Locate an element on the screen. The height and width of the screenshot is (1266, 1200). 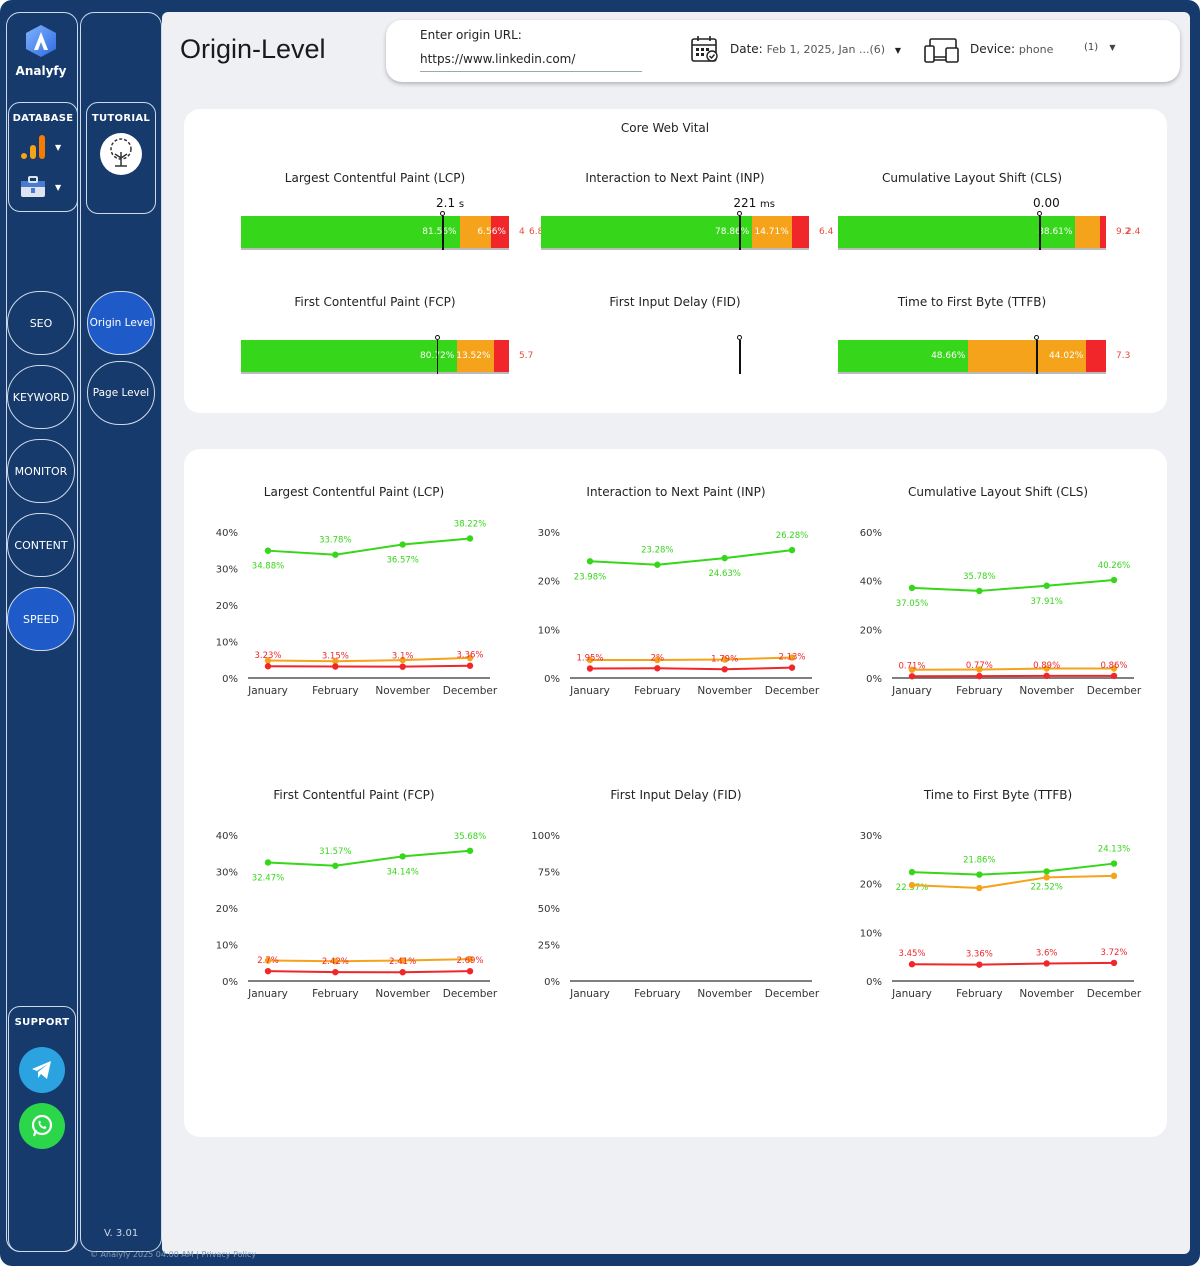
whatsapp-button is located at coordinates (42, 1126).